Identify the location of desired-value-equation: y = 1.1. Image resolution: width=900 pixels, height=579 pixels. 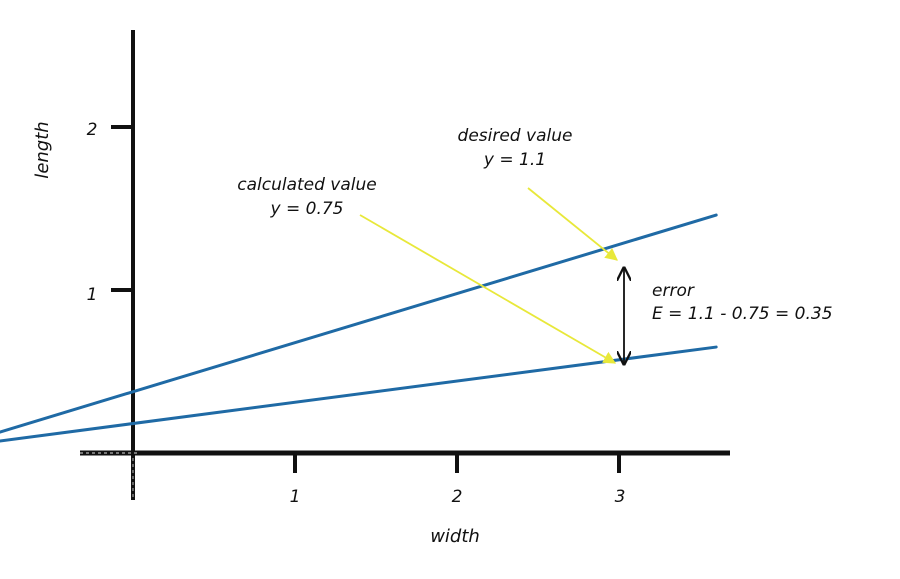
(514, 160).